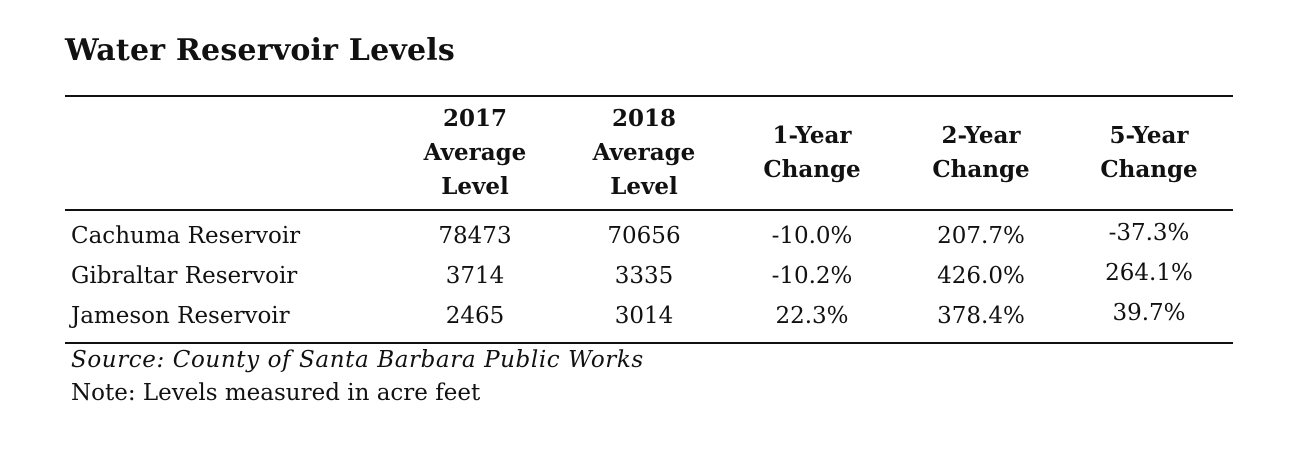 The image size is (1306, 449). What do you see at coordinates (644, 236) in the screenshot?
I see `table-cell: 70656` at bounding box center [644, 236].